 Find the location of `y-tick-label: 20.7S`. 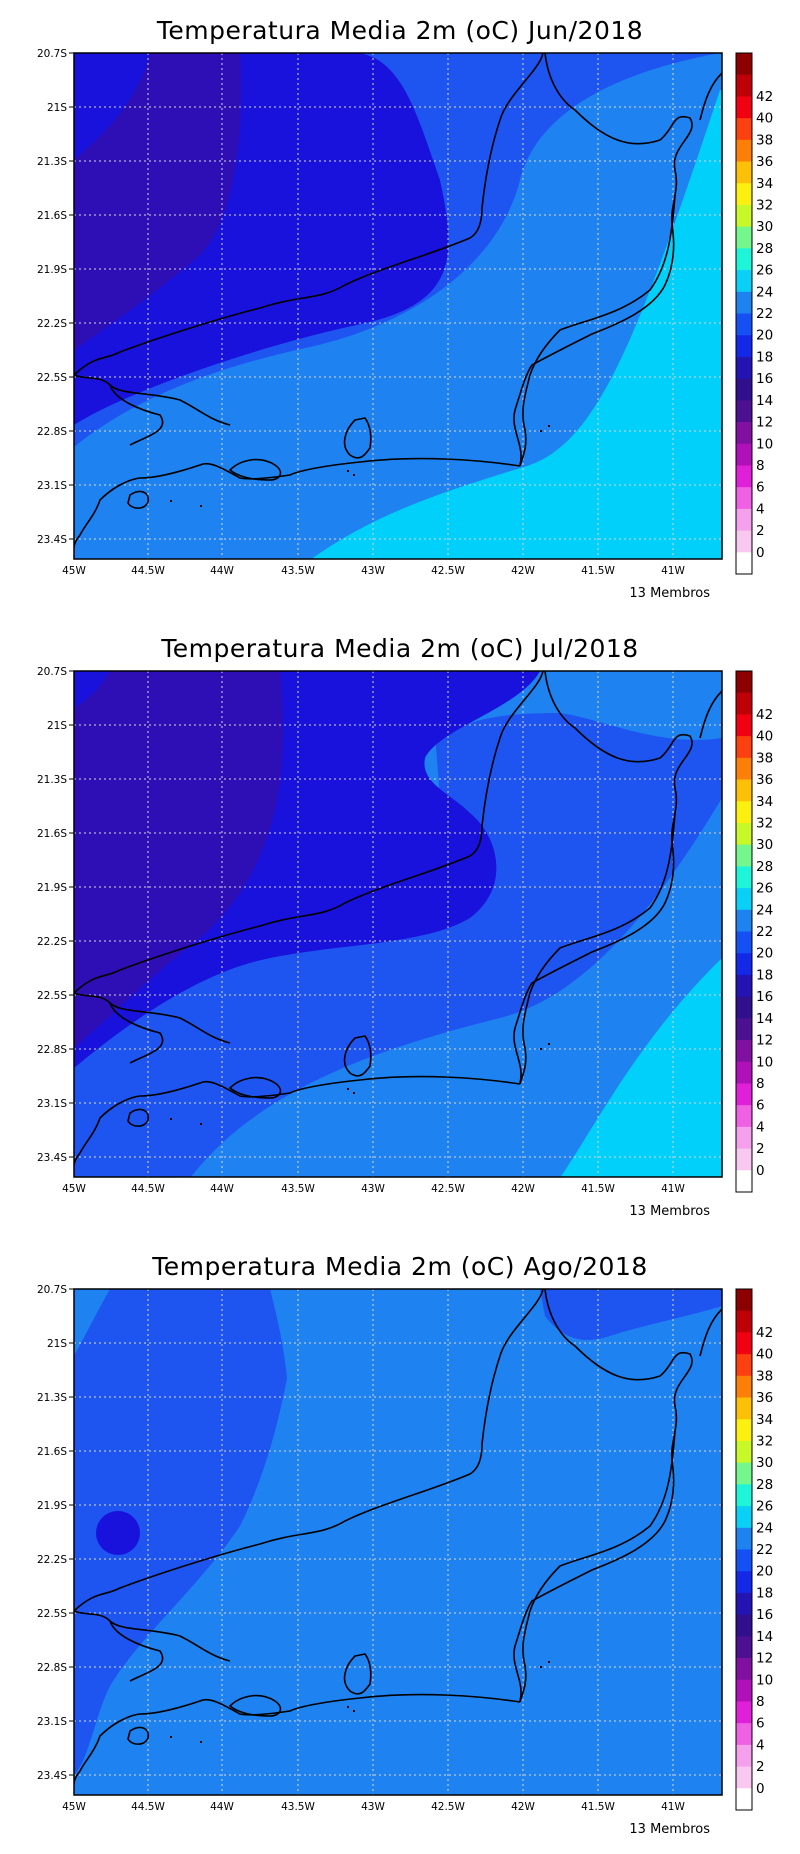

y-tick-label: 20.7S is located at coordinates (52, 1290).